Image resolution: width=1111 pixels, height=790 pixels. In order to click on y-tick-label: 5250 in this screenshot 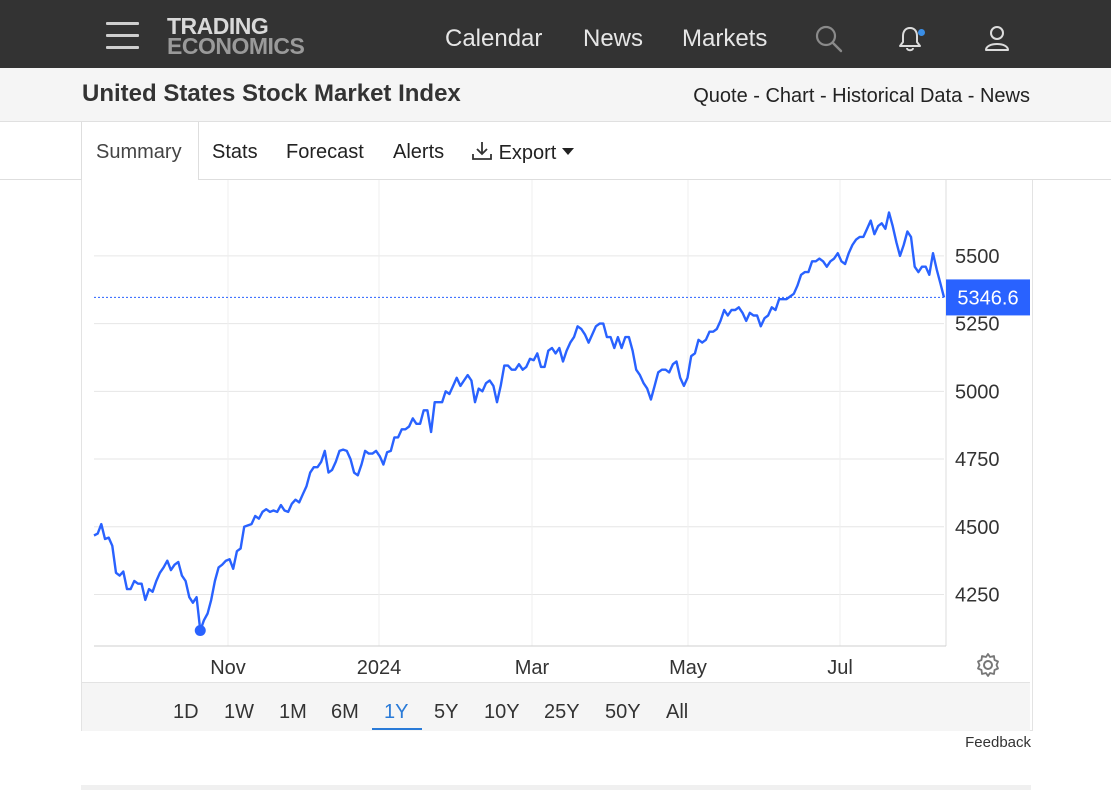, I will do `click(977, 325)`.